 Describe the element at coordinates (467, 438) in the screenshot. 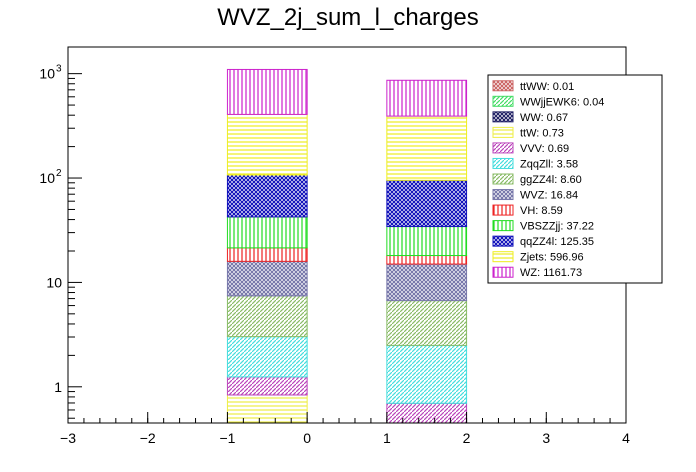

I see `x-tick-label: 2` at that location.